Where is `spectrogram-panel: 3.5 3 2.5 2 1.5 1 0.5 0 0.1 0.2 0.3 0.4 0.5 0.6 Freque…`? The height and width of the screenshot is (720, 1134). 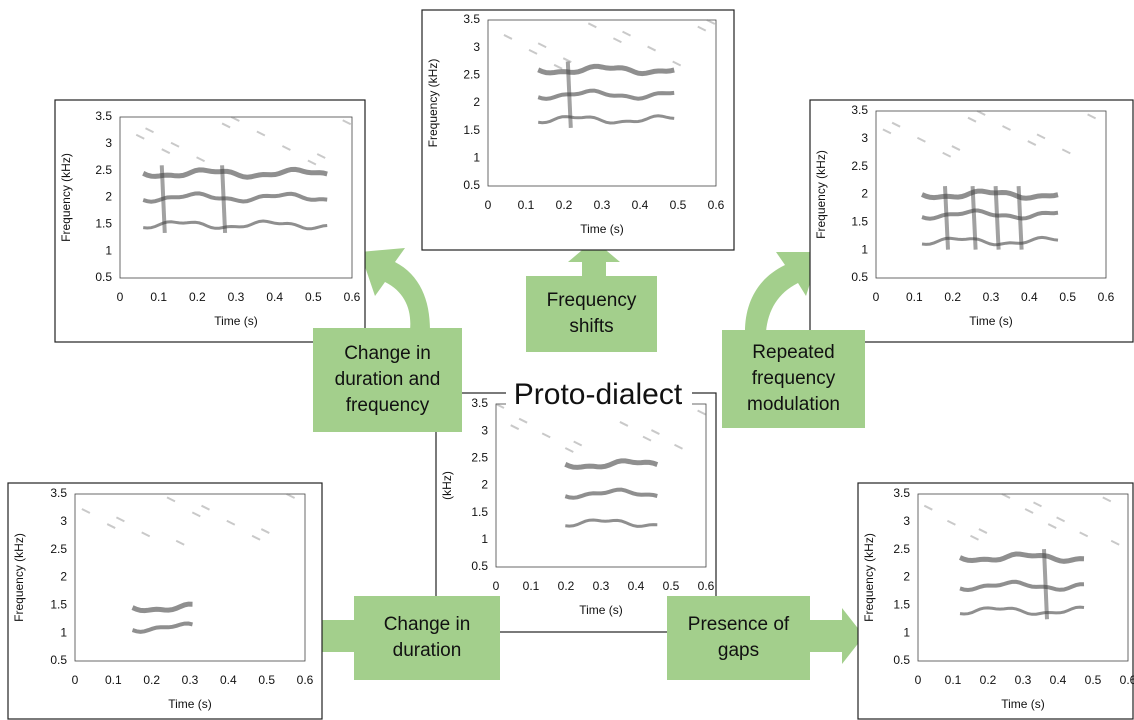
spectrogram-panel: 3.5 3 2.5 2 1.5 1 0.5 0 0.1 0.2 0.3 0.4 0.5 0.6 Freque… is located at coordinates (995, 601).